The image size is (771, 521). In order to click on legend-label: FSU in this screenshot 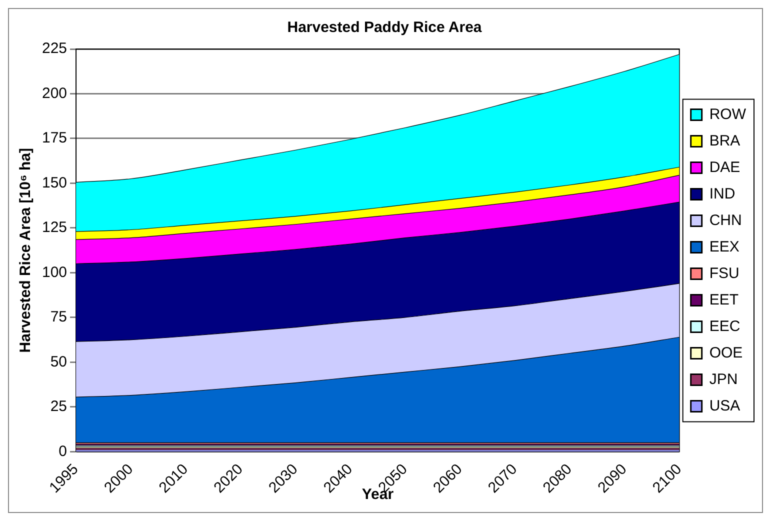, I will do `click(724, 273)`.